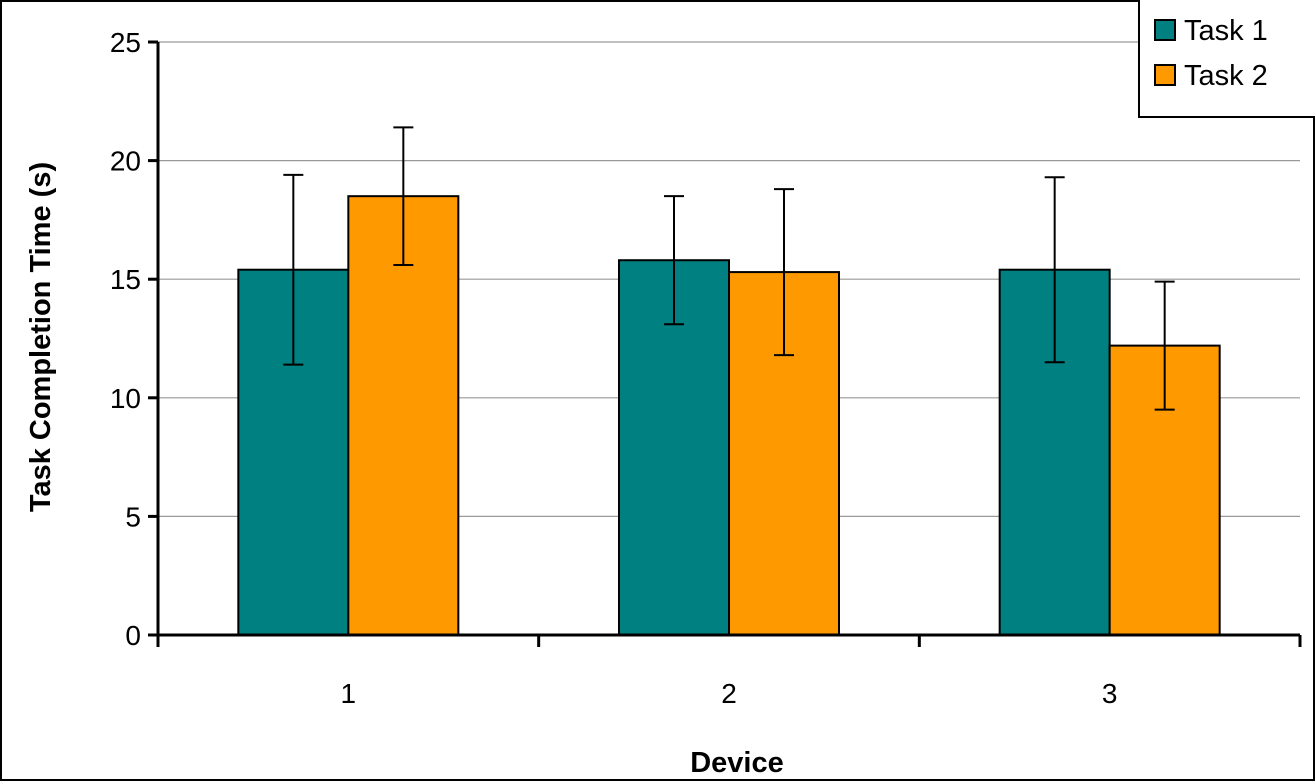 The image size is (1315, 781). What do you see at coordinates (133, 635) in the screenshot?
I see `y-tick-label: 0` at bounding box center [133, 635].